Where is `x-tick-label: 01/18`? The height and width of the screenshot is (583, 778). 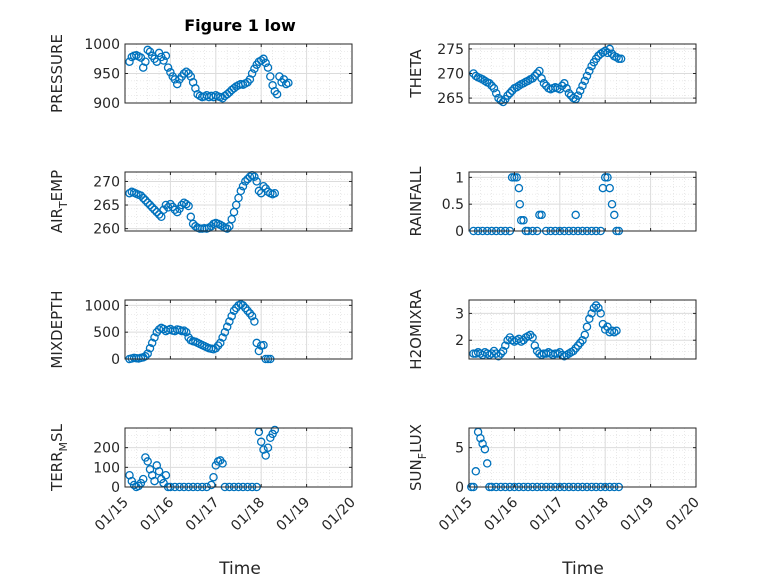 x-tick-label: 01/18 is located at coordinates (592, 515).